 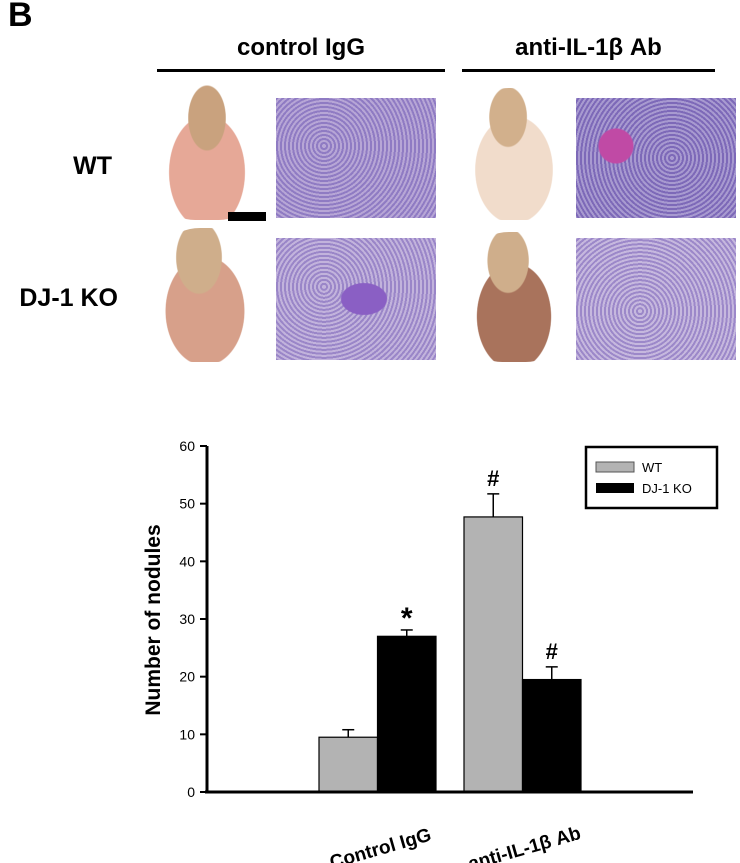 What do you see at coordinates (407, 618) in the screenshot?
I see `significance-marker: *` at bounding box center [407, 618].